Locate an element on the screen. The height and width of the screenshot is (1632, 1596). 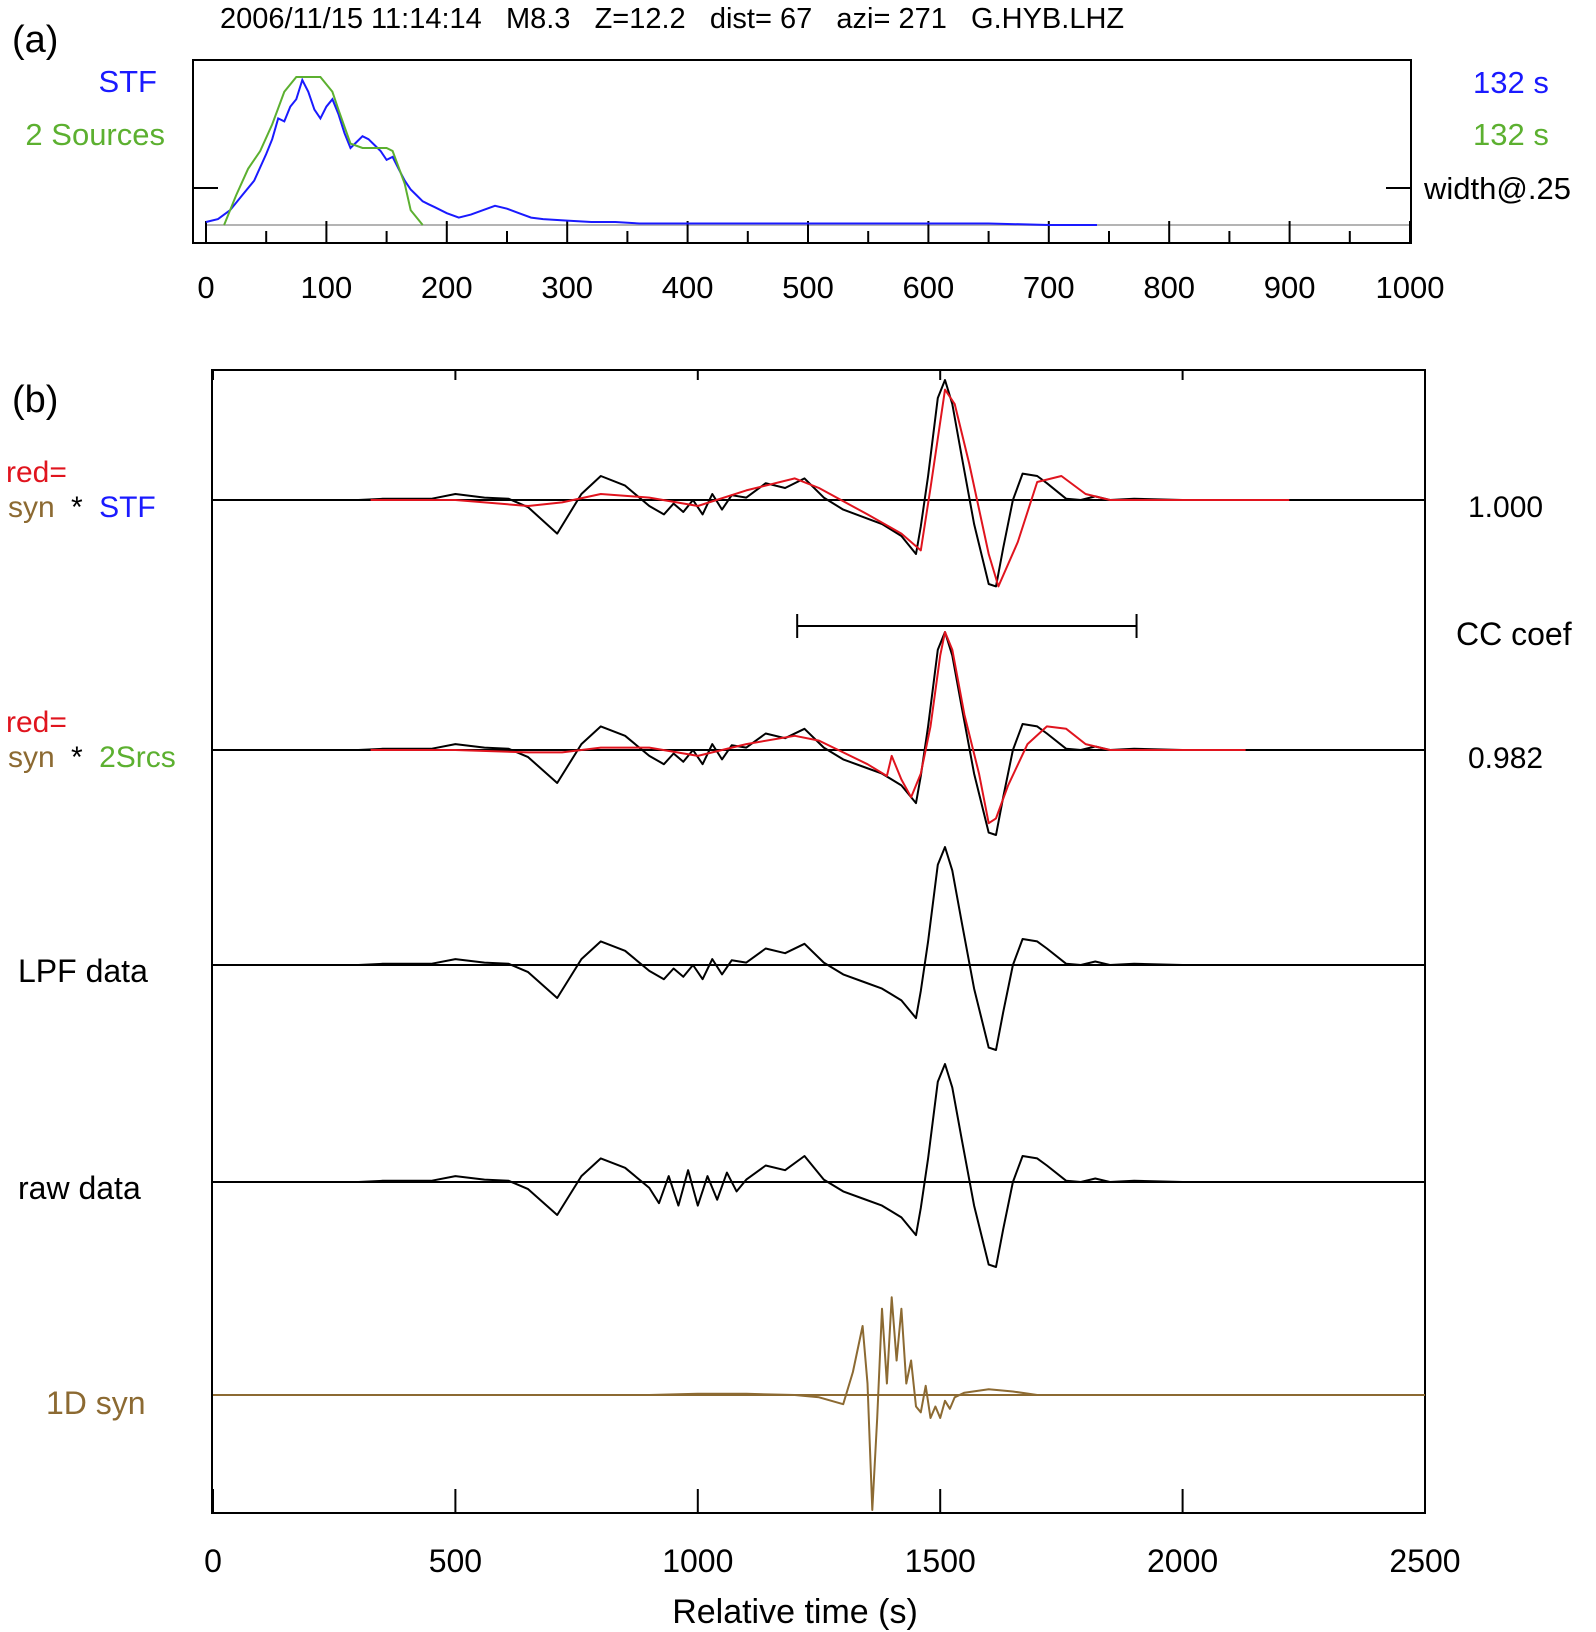
two-sources-duration: 132 s is located at coordinates (1511, 134).